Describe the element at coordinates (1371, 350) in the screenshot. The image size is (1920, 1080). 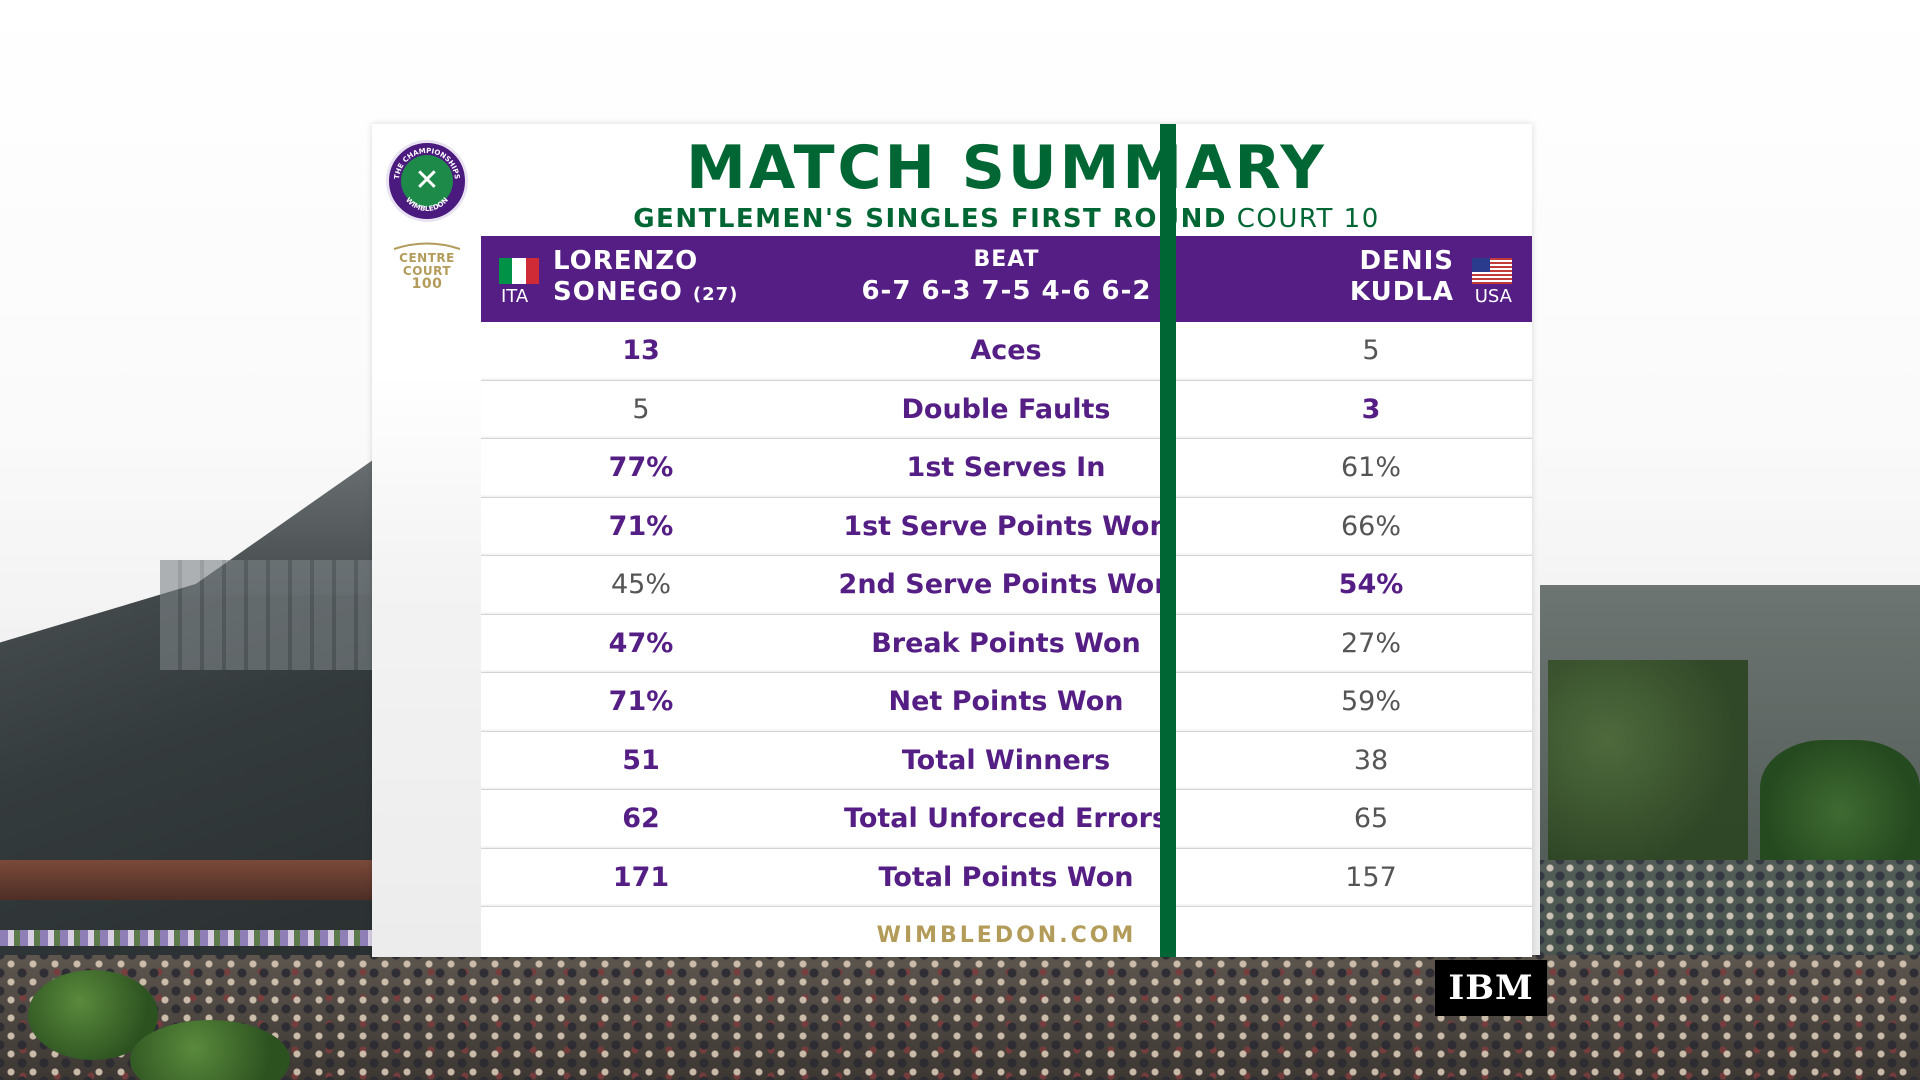
I see `right-player-stat-value: 5` at that location.